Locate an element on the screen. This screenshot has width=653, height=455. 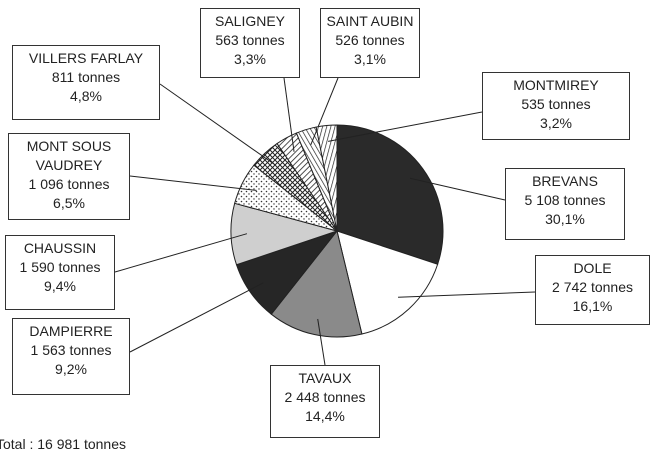
slice-label: MONT SOUS VAUDREY 1 096 tonnes 6,5% is located at coordinates (69, 176).